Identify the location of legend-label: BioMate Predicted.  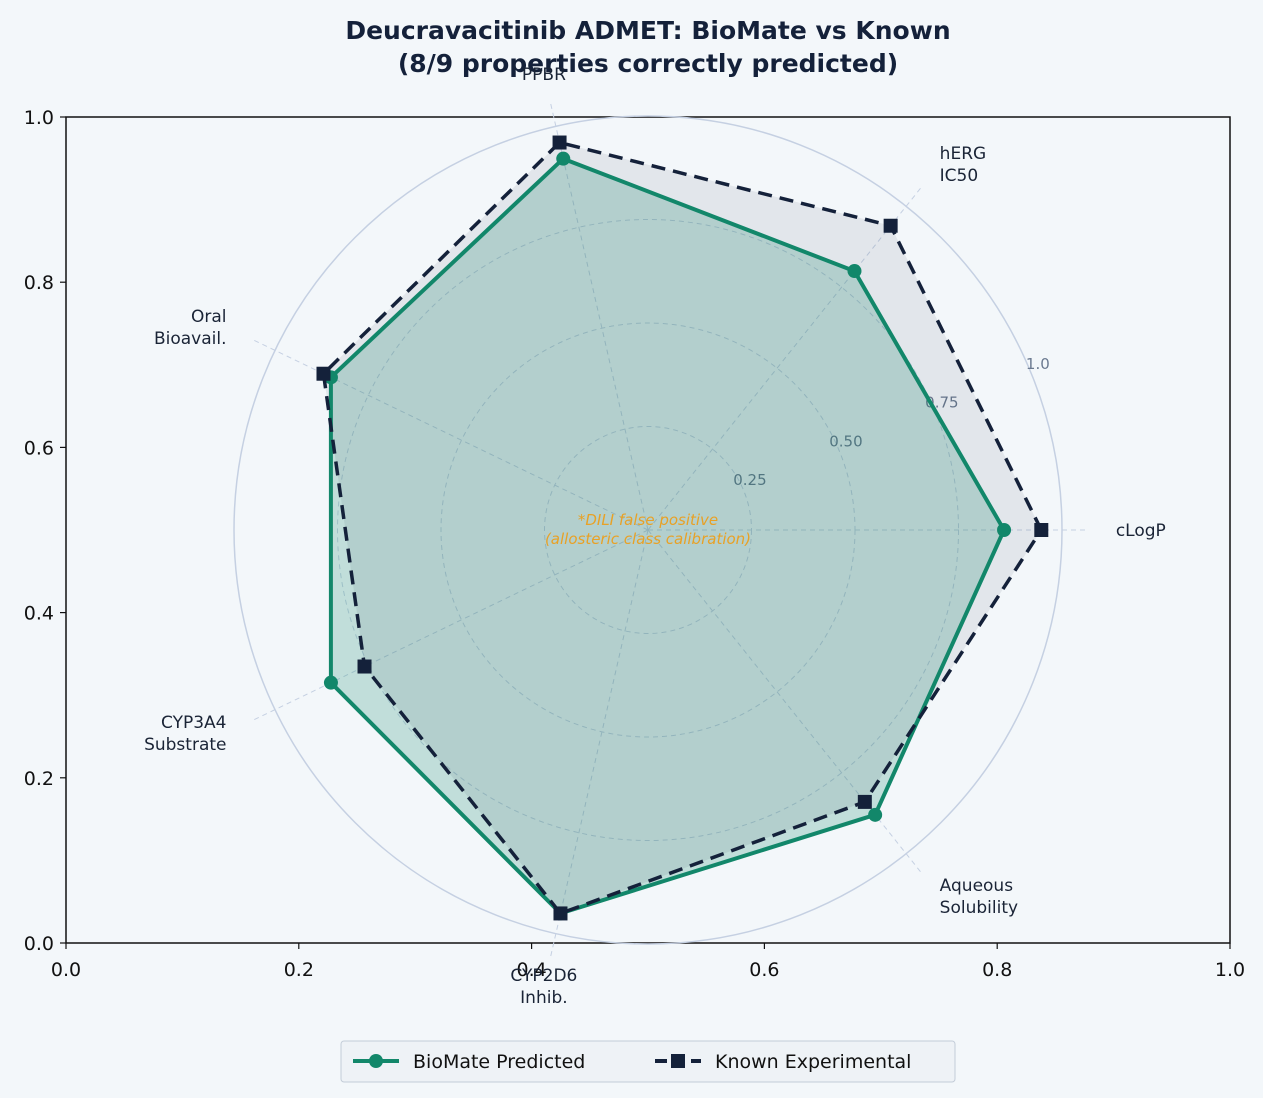
(499, 1062).